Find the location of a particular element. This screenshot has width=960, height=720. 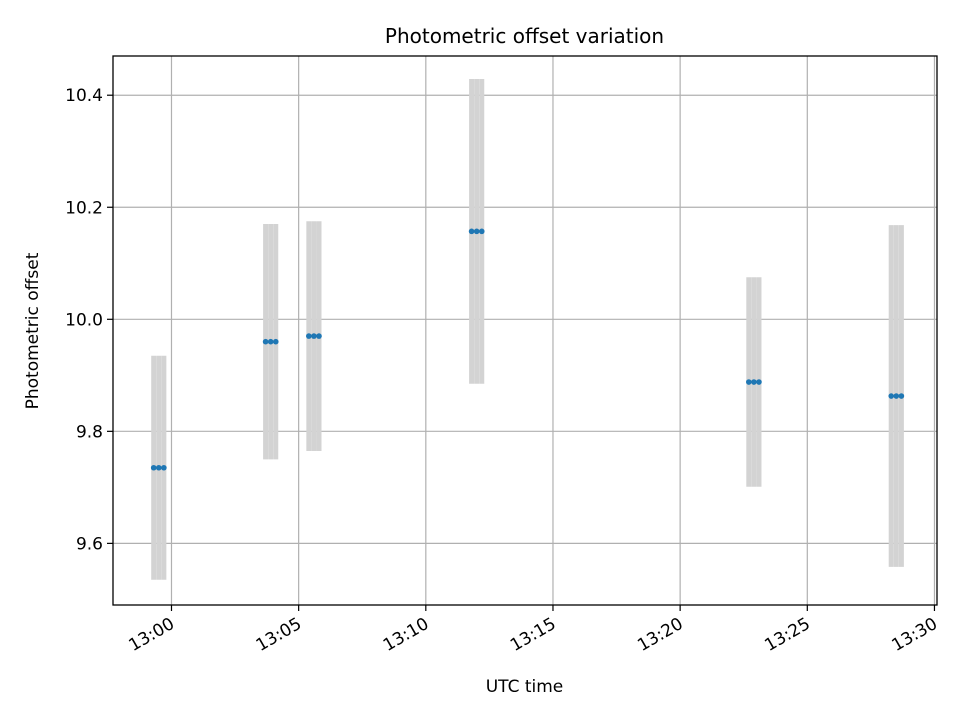

y-axis-ticks: 9.6 9.8 10.0 10.2 10.4 is located at coordinates (89, 320).